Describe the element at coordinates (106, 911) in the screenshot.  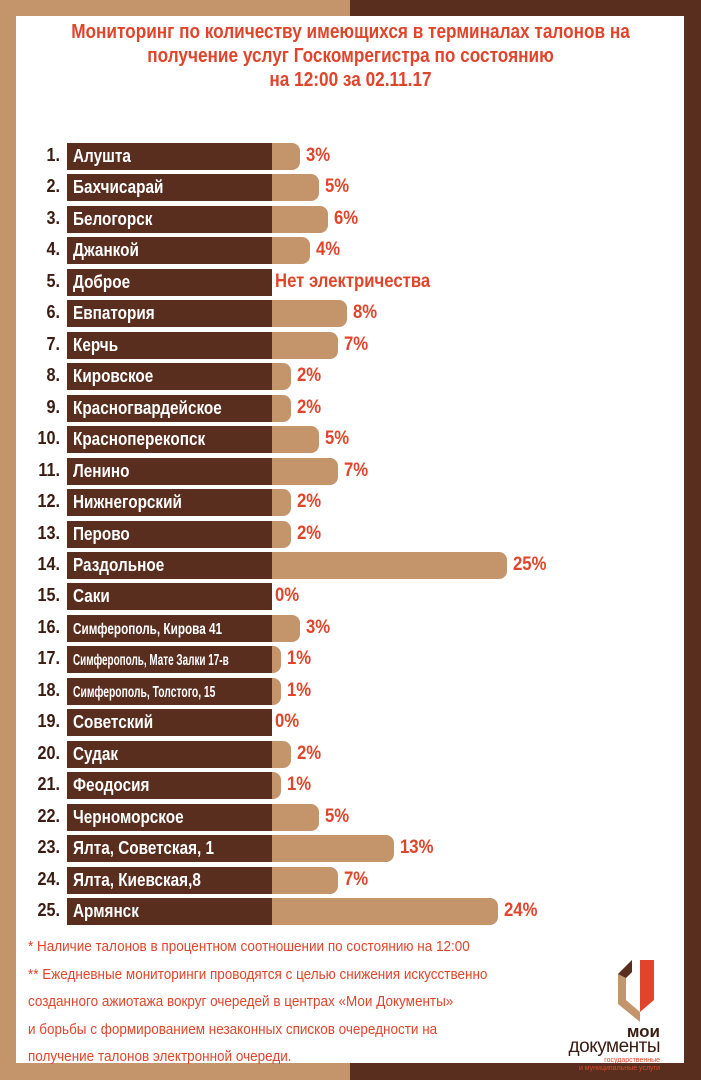
I see `row-label: Армянск` at that location.